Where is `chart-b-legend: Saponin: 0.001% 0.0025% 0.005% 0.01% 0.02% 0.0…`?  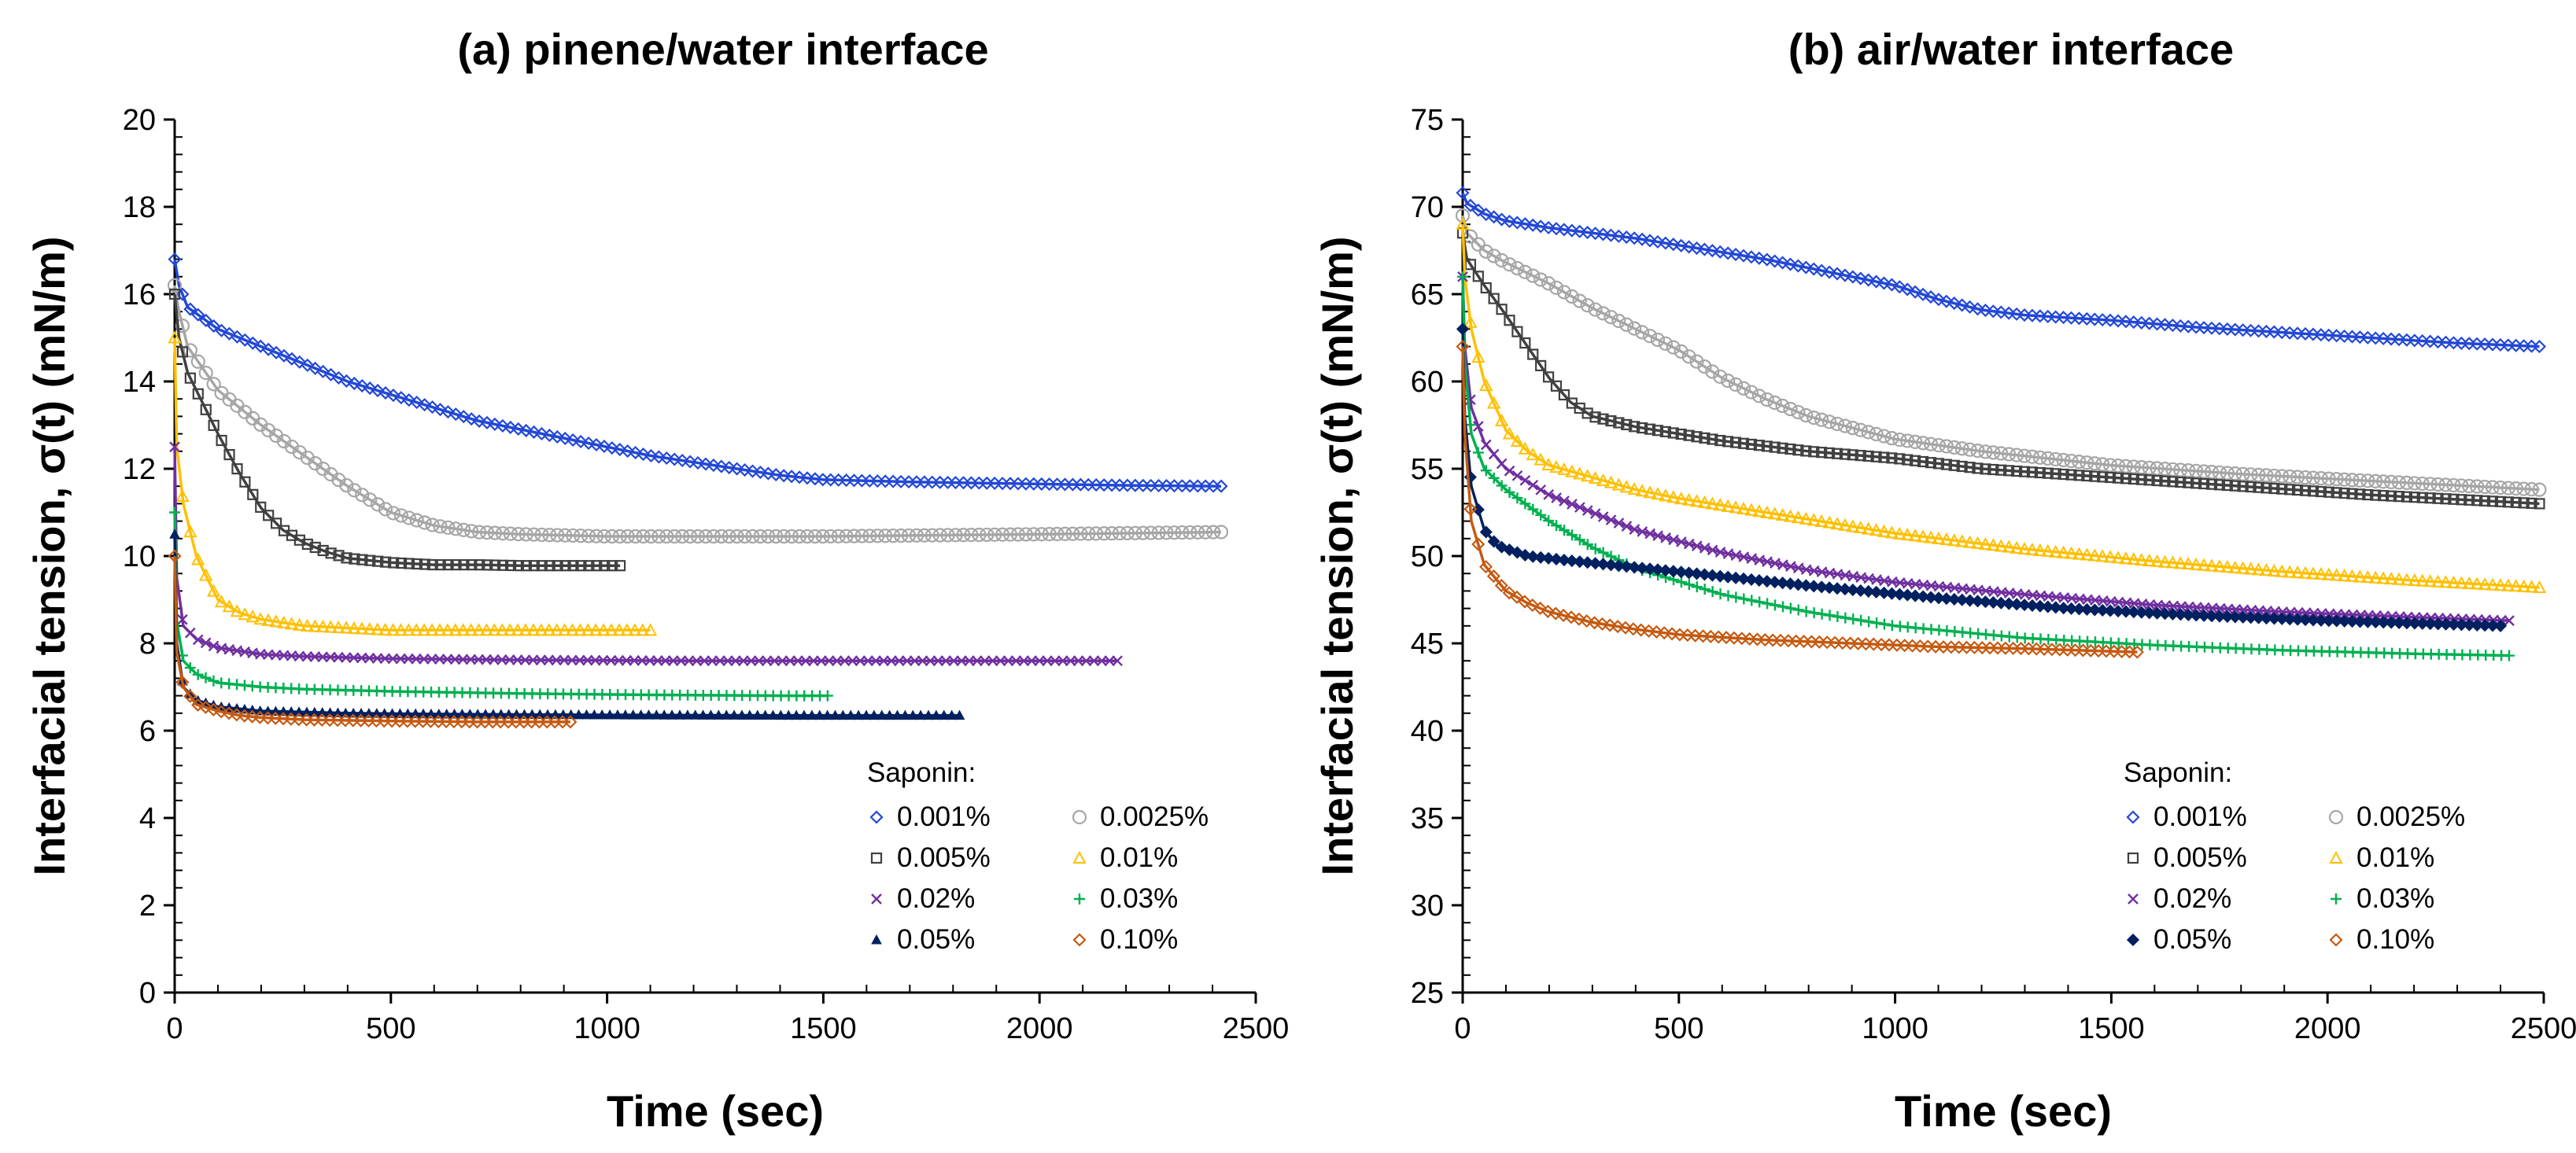
chart-b-legend: Saponin: 0.001% 0.0025% 0.005% 0.01% 0.02% 0.0… is located at coordinates (2294, 856).